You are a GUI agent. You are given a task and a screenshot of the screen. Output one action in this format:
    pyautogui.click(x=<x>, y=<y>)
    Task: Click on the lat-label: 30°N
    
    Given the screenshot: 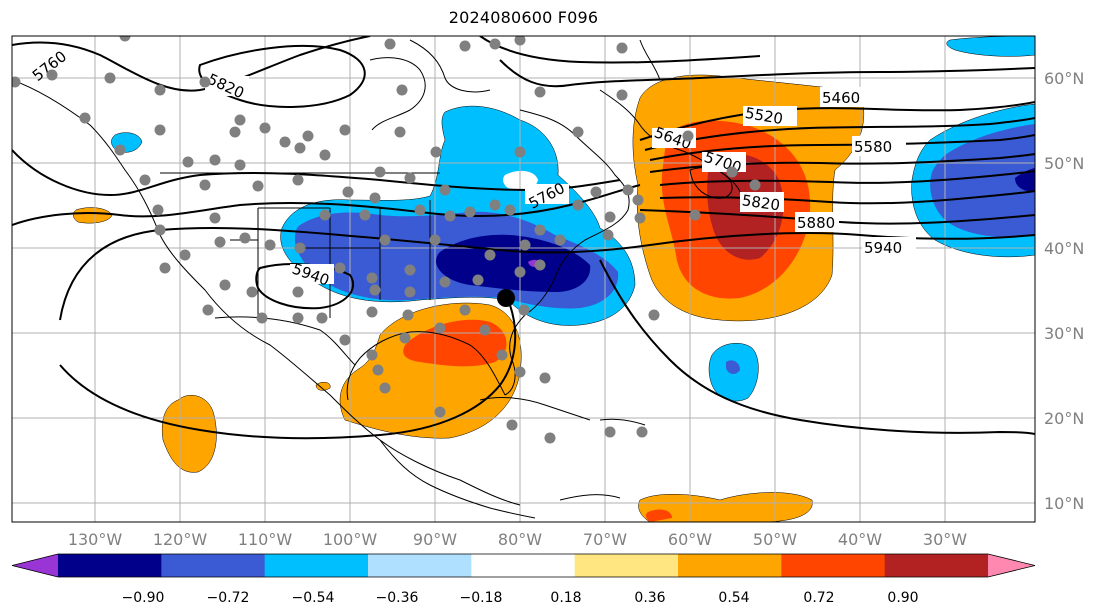 What is the action you would take?
    pyautogui.click(x=1064, y=333)
    